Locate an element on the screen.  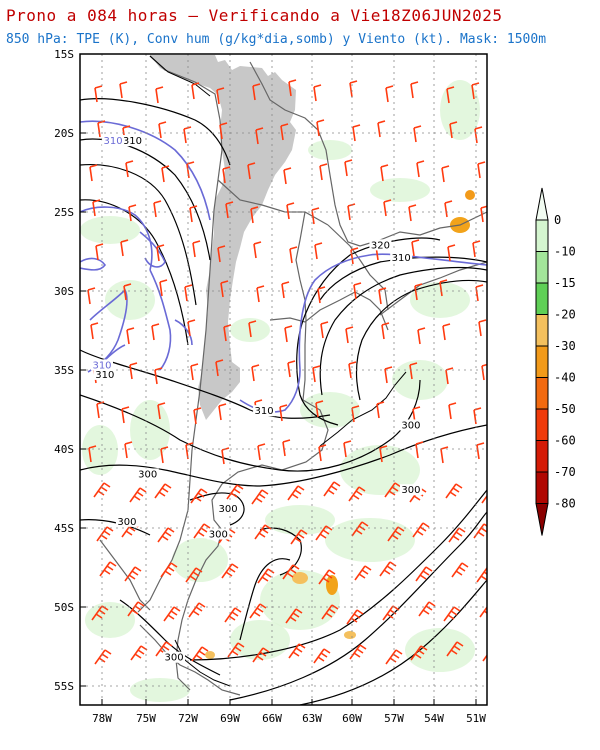
lat-label: 25S is located at coordinates (64, 212).